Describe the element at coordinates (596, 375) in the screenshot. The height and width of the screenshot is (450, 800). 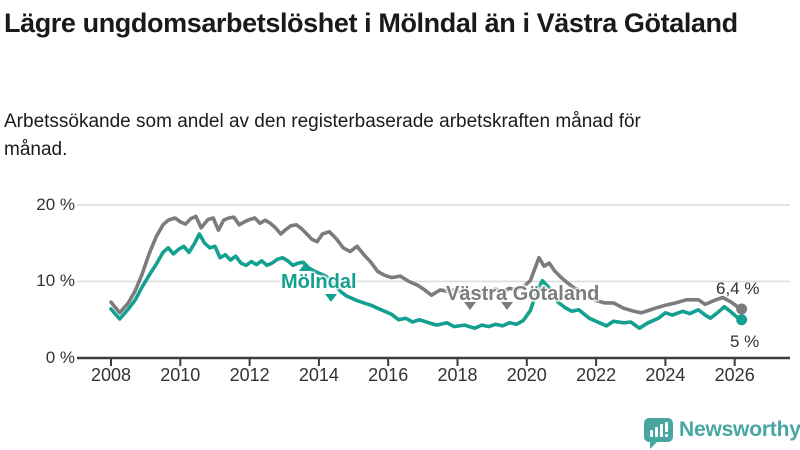
I see `x-tick-label: 2022` at that location.